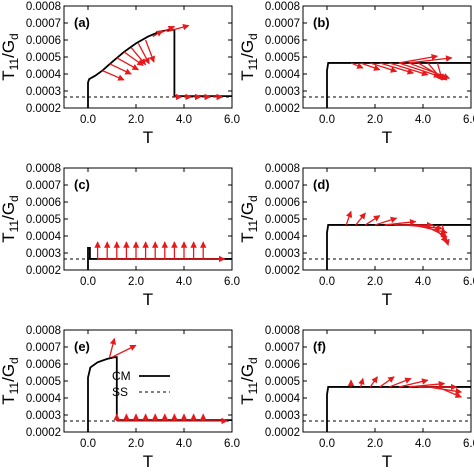 Image resolution: width=474 pixels, height=474 pixels. Describe the element at coordinates (82, 22) in the screenshot. I see `panel-label: (a)` at that location.